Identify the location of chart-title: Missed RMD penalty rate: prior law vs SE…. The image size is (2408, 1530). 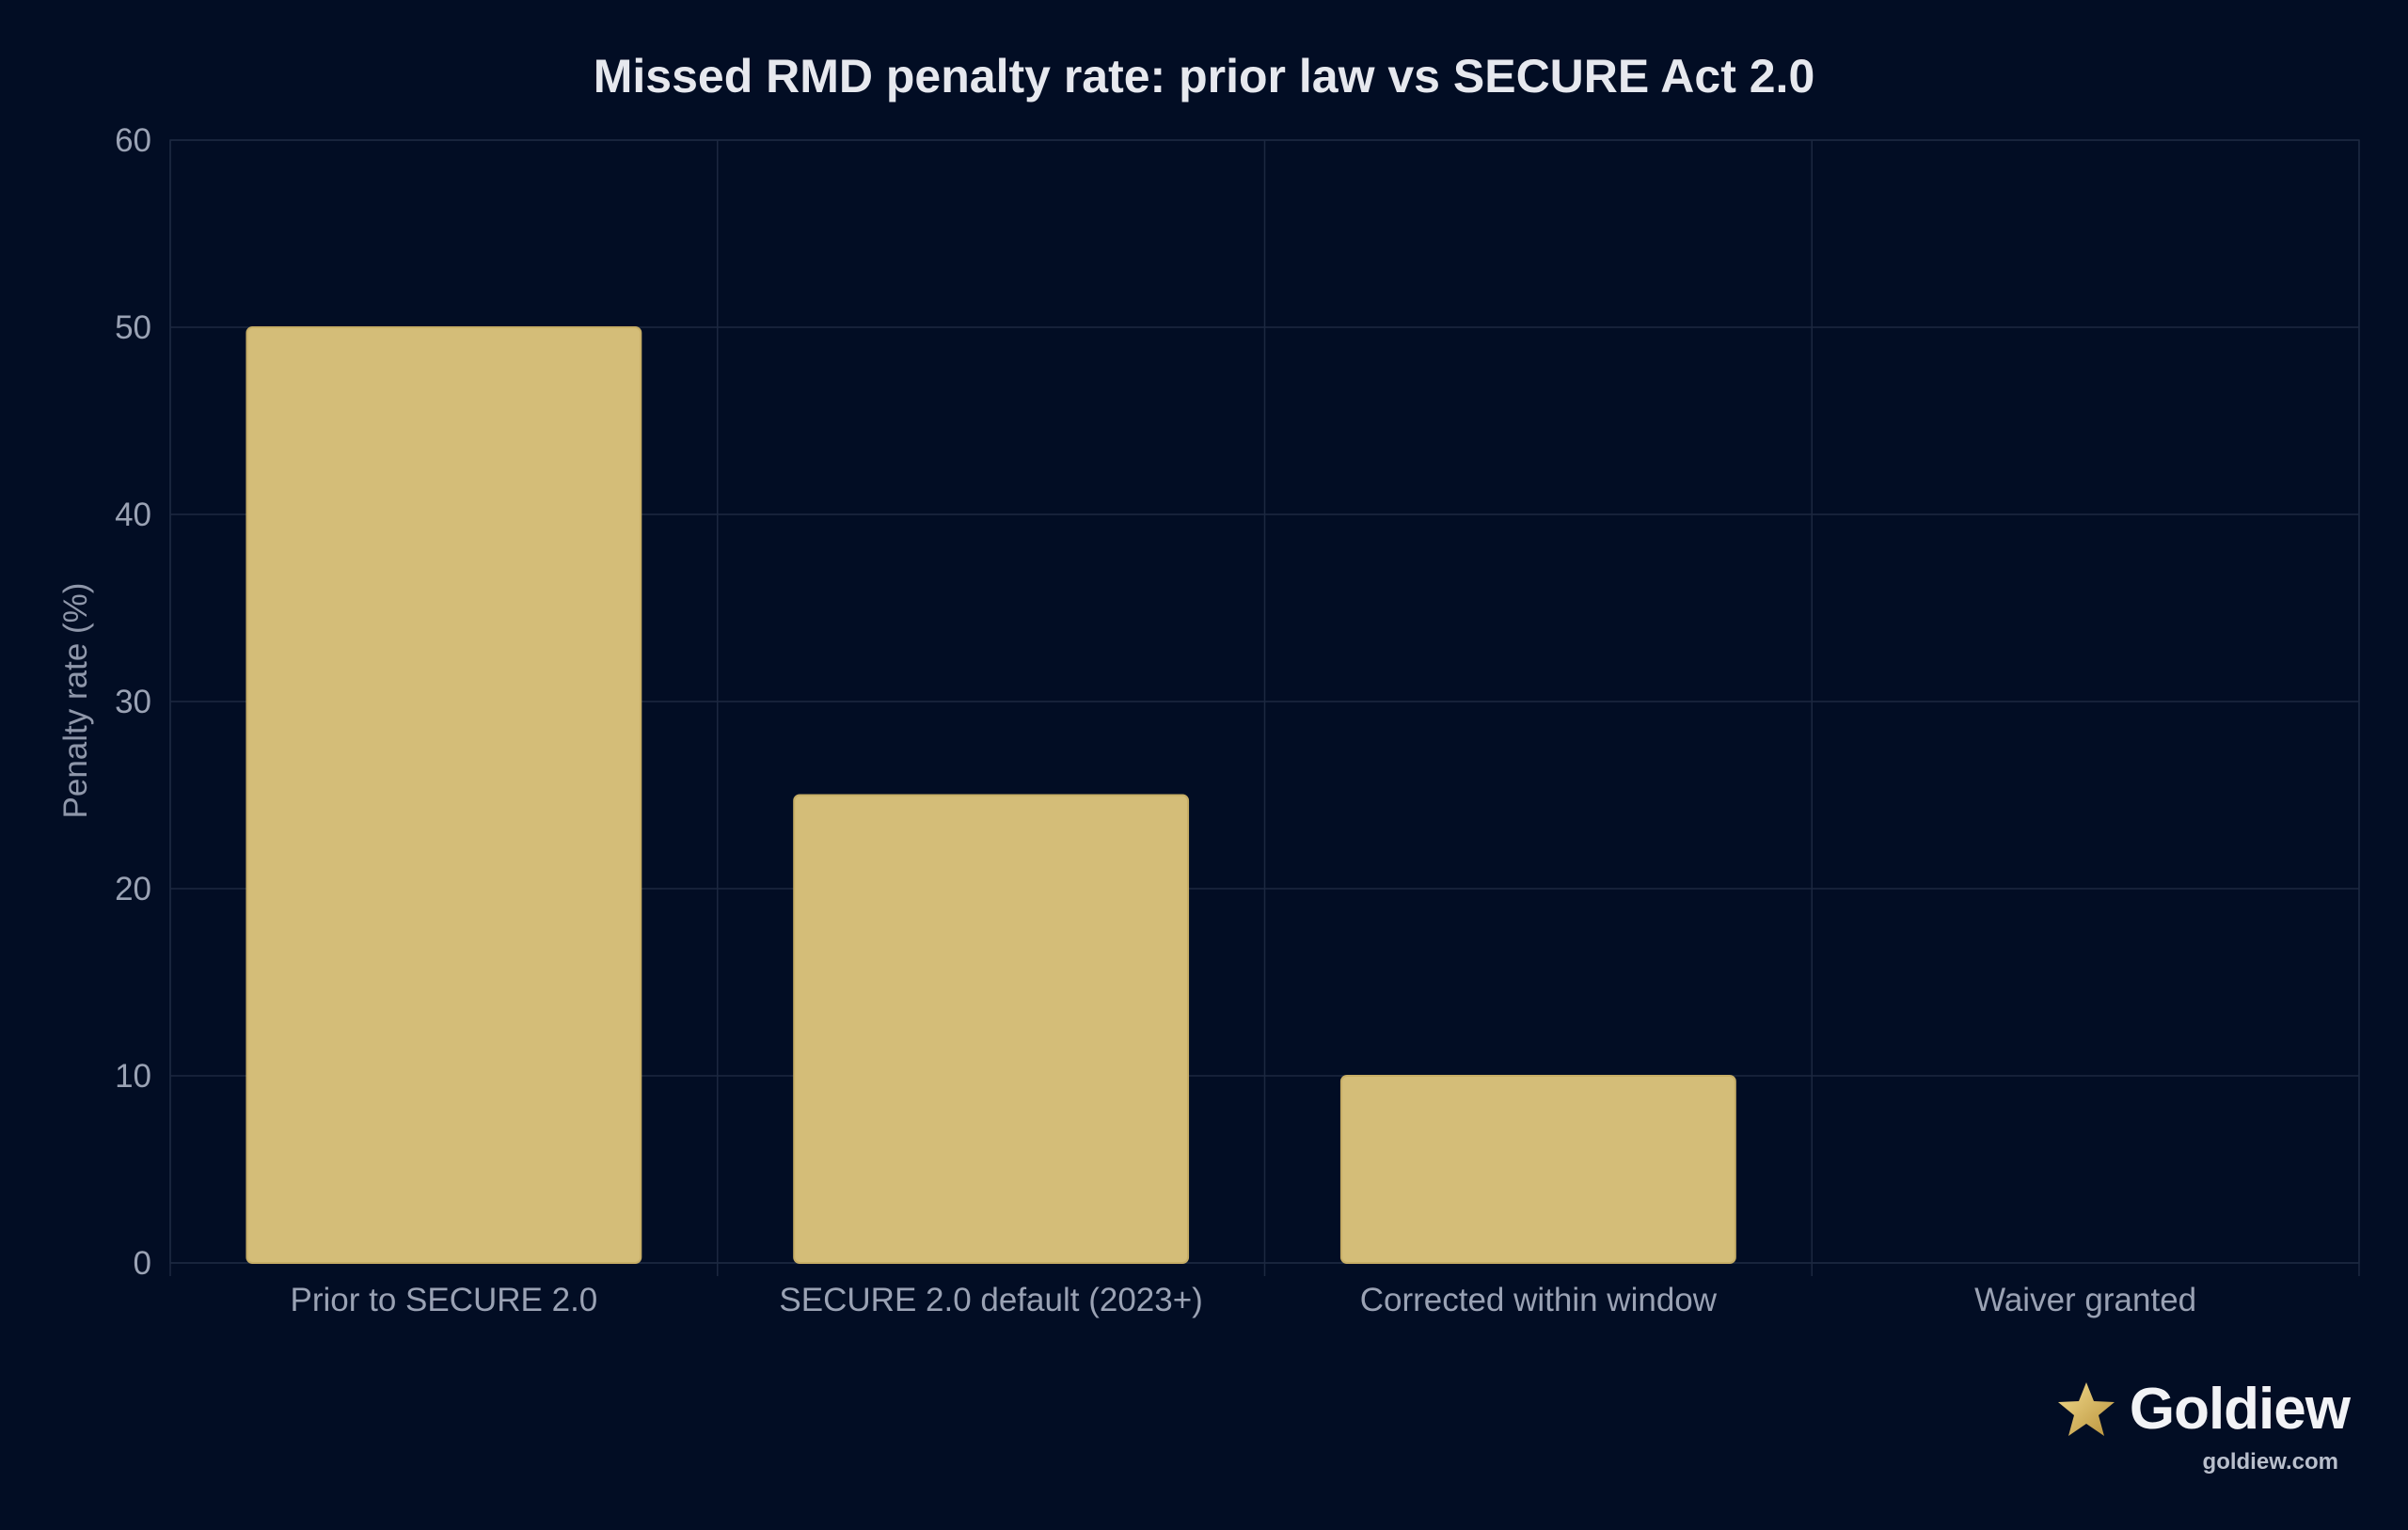
(1205, 76).